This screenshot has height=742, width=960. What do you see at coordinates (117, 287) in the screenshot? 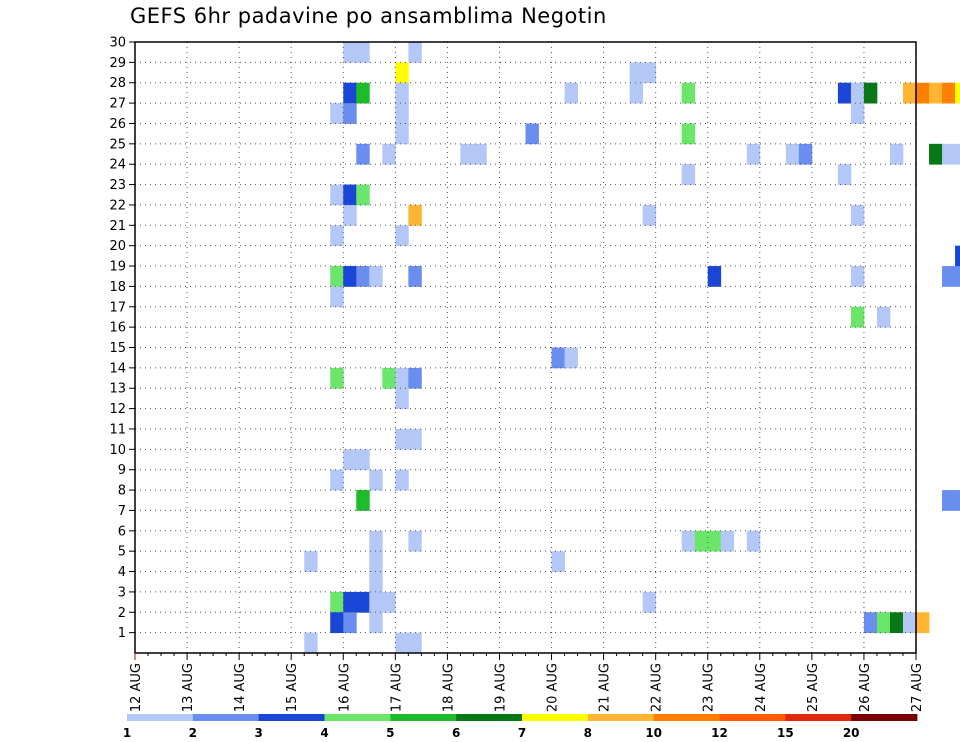
I see `y-tick-label: 18` at bounding box center [117, 287].